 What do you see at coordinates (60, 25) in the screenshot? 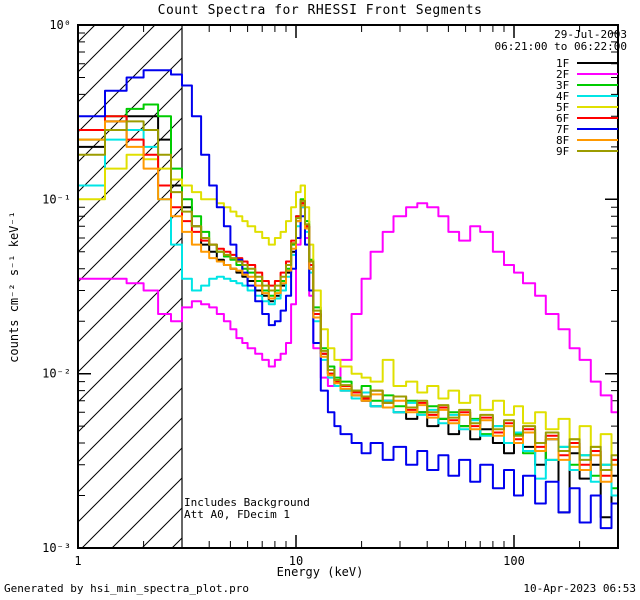
I see `y-tick-label: 10⁰` at bounding box center [60, 25].